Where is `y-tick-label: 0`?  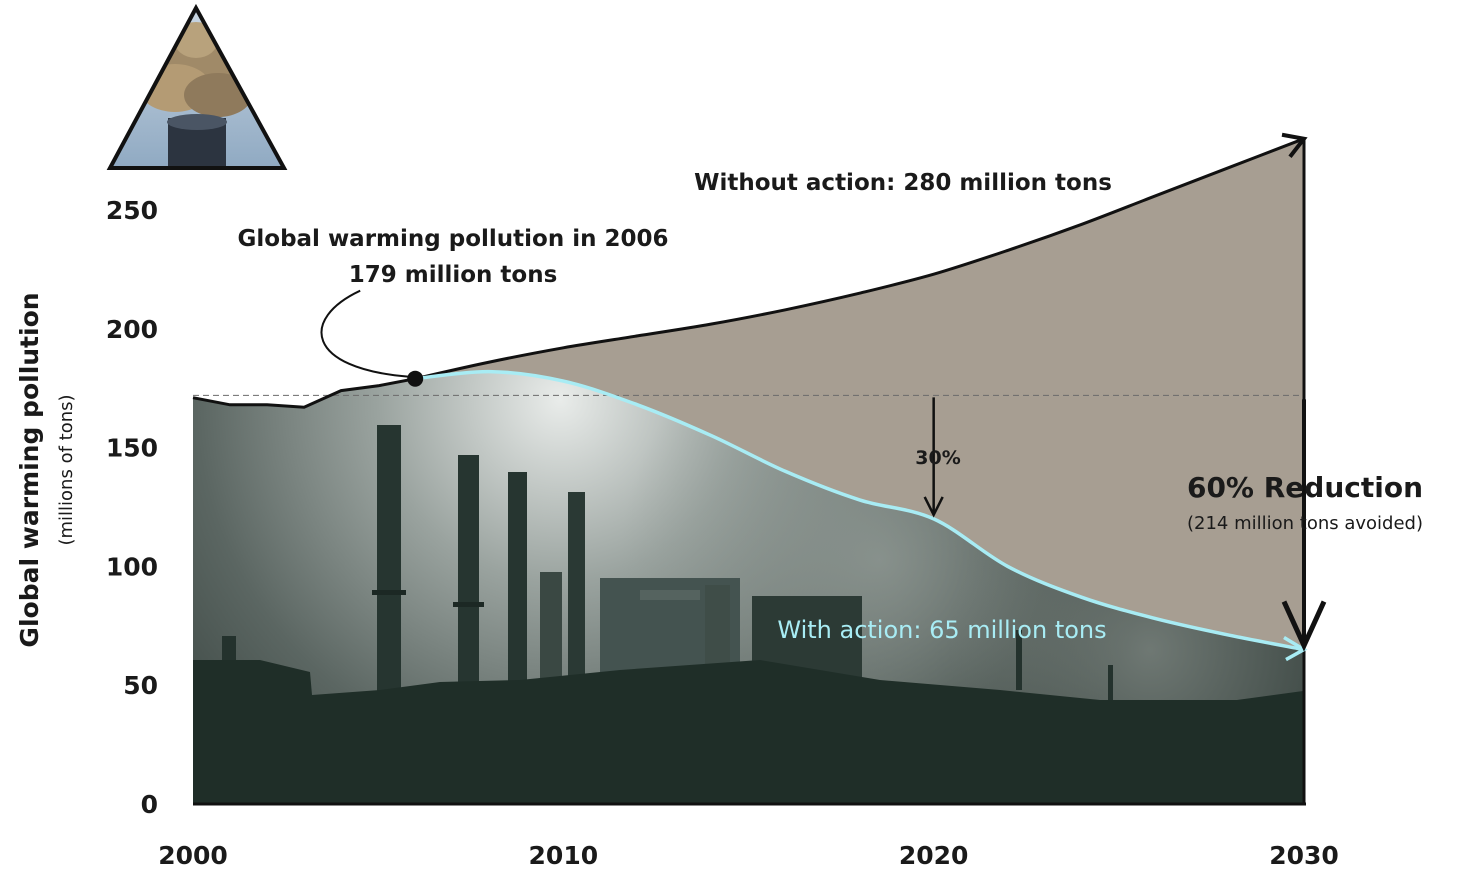
y-tick-label: 0 is located at coordinates (149, 804).